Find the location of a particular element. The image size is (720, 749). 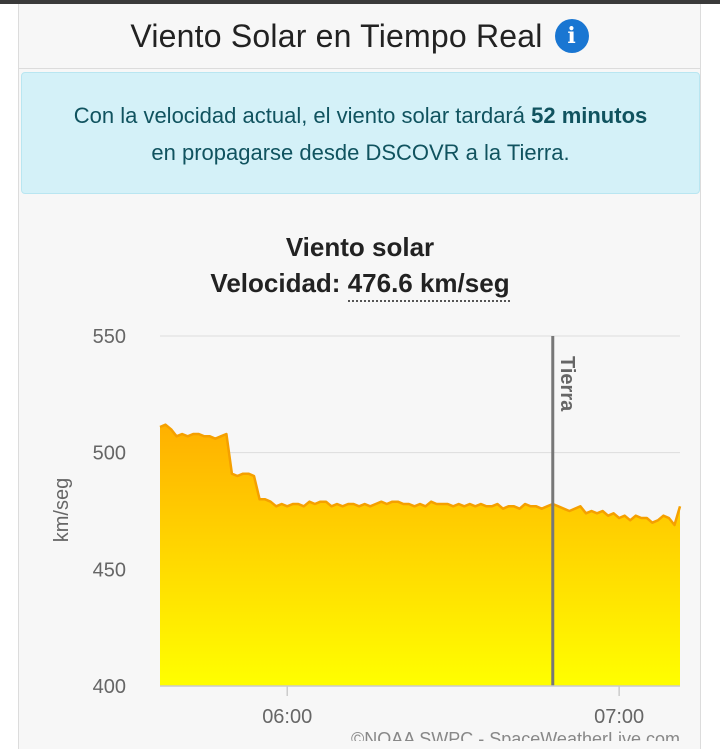

alert-highlight: 52 minutos is located at coordinates (589, 115).